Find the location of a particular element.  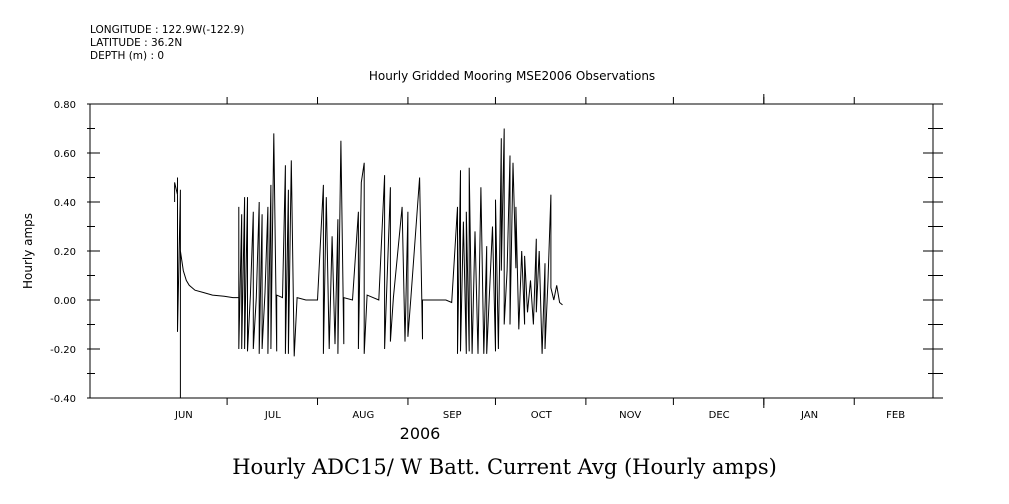

x-month-label: OCT is located at coordinates (542, 415).